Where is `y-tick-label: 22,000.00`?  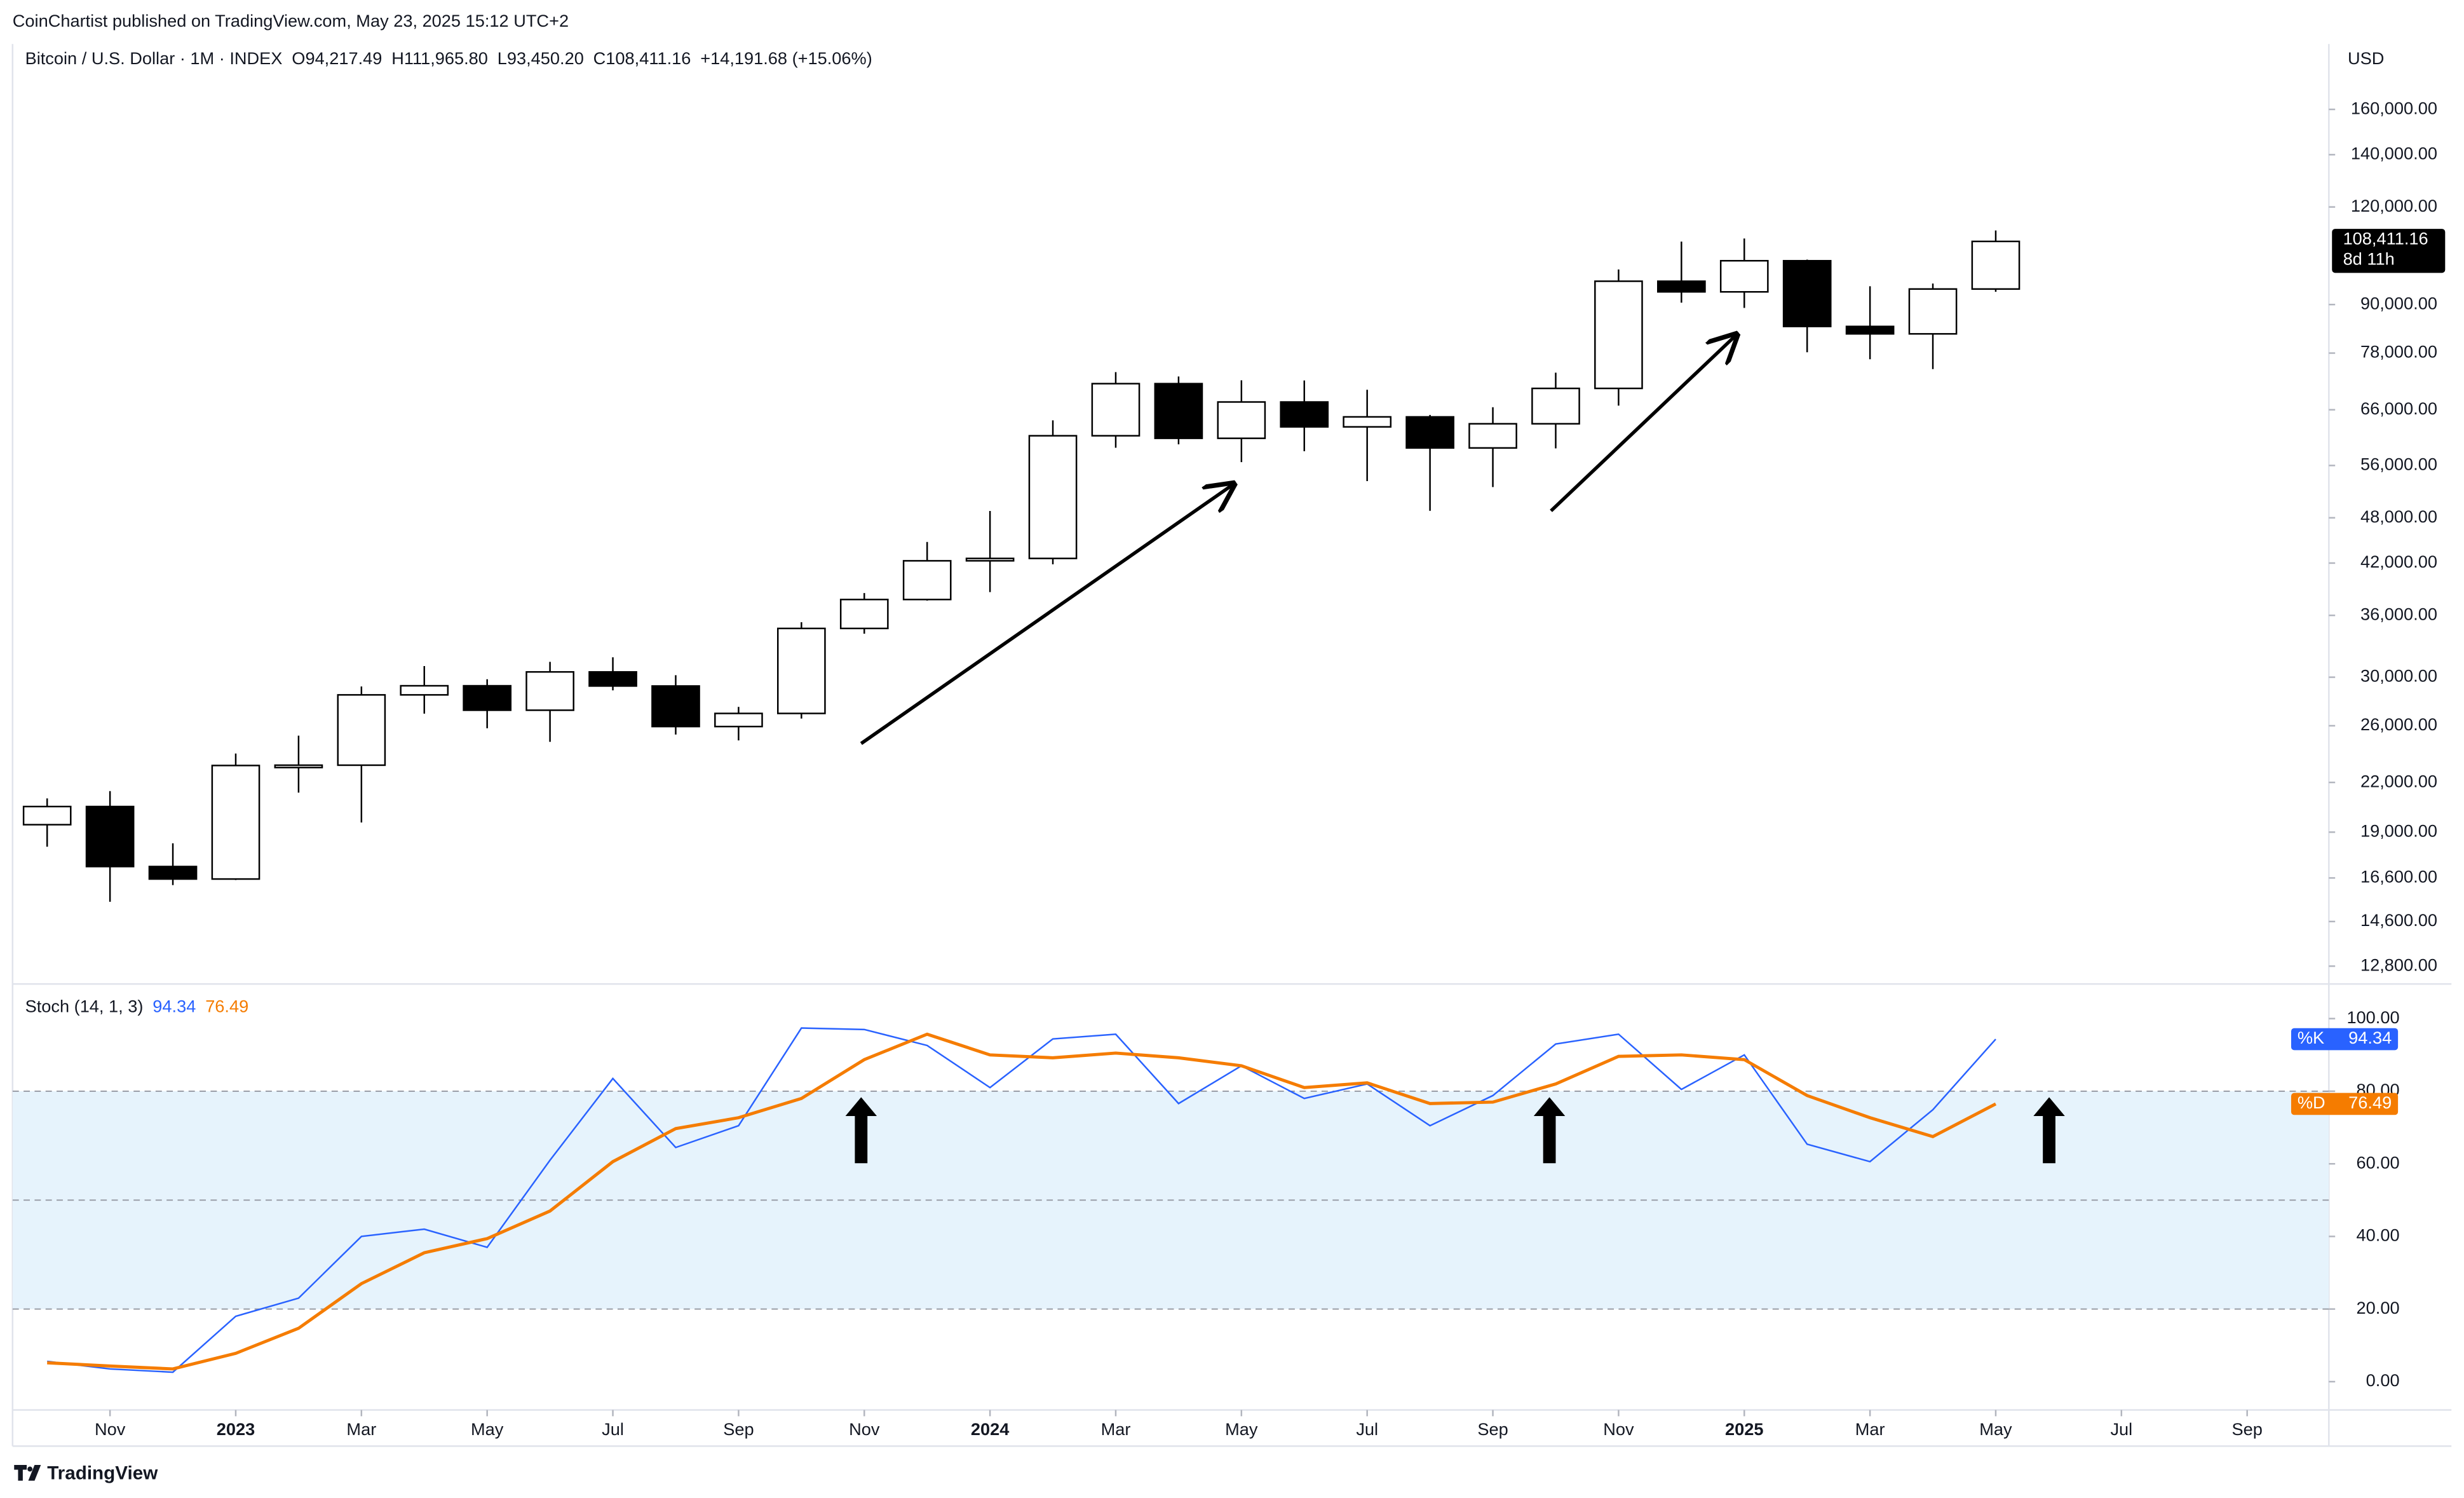
y-tick-label: 22,000.00 is located at coordinates (2399, 781).